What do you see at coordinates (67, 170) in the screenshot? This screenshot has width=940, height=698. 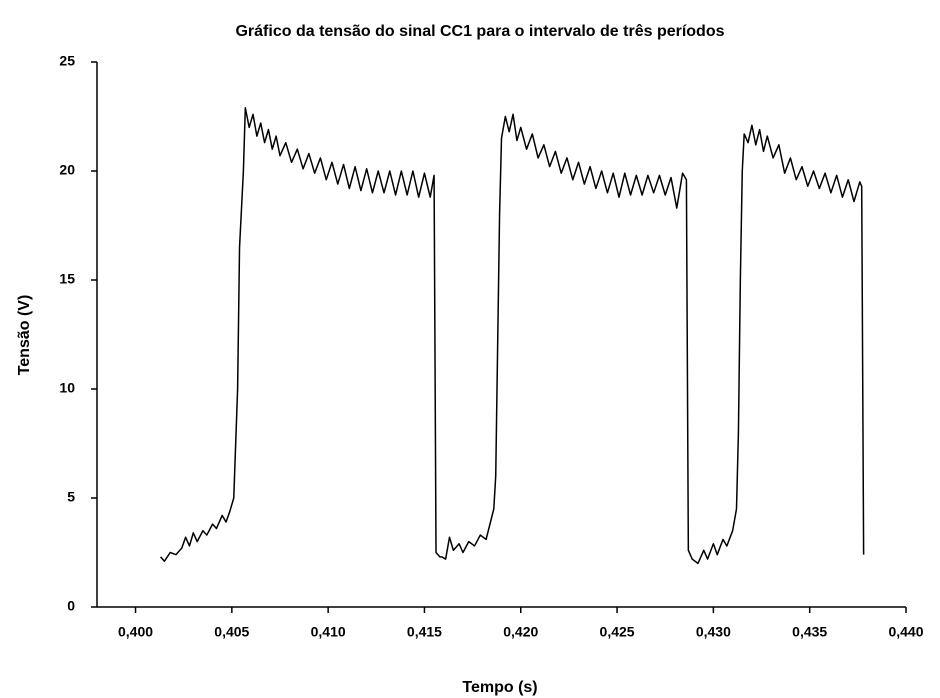 I see `y-tick-label: 20` at bounding box center [67, 170].